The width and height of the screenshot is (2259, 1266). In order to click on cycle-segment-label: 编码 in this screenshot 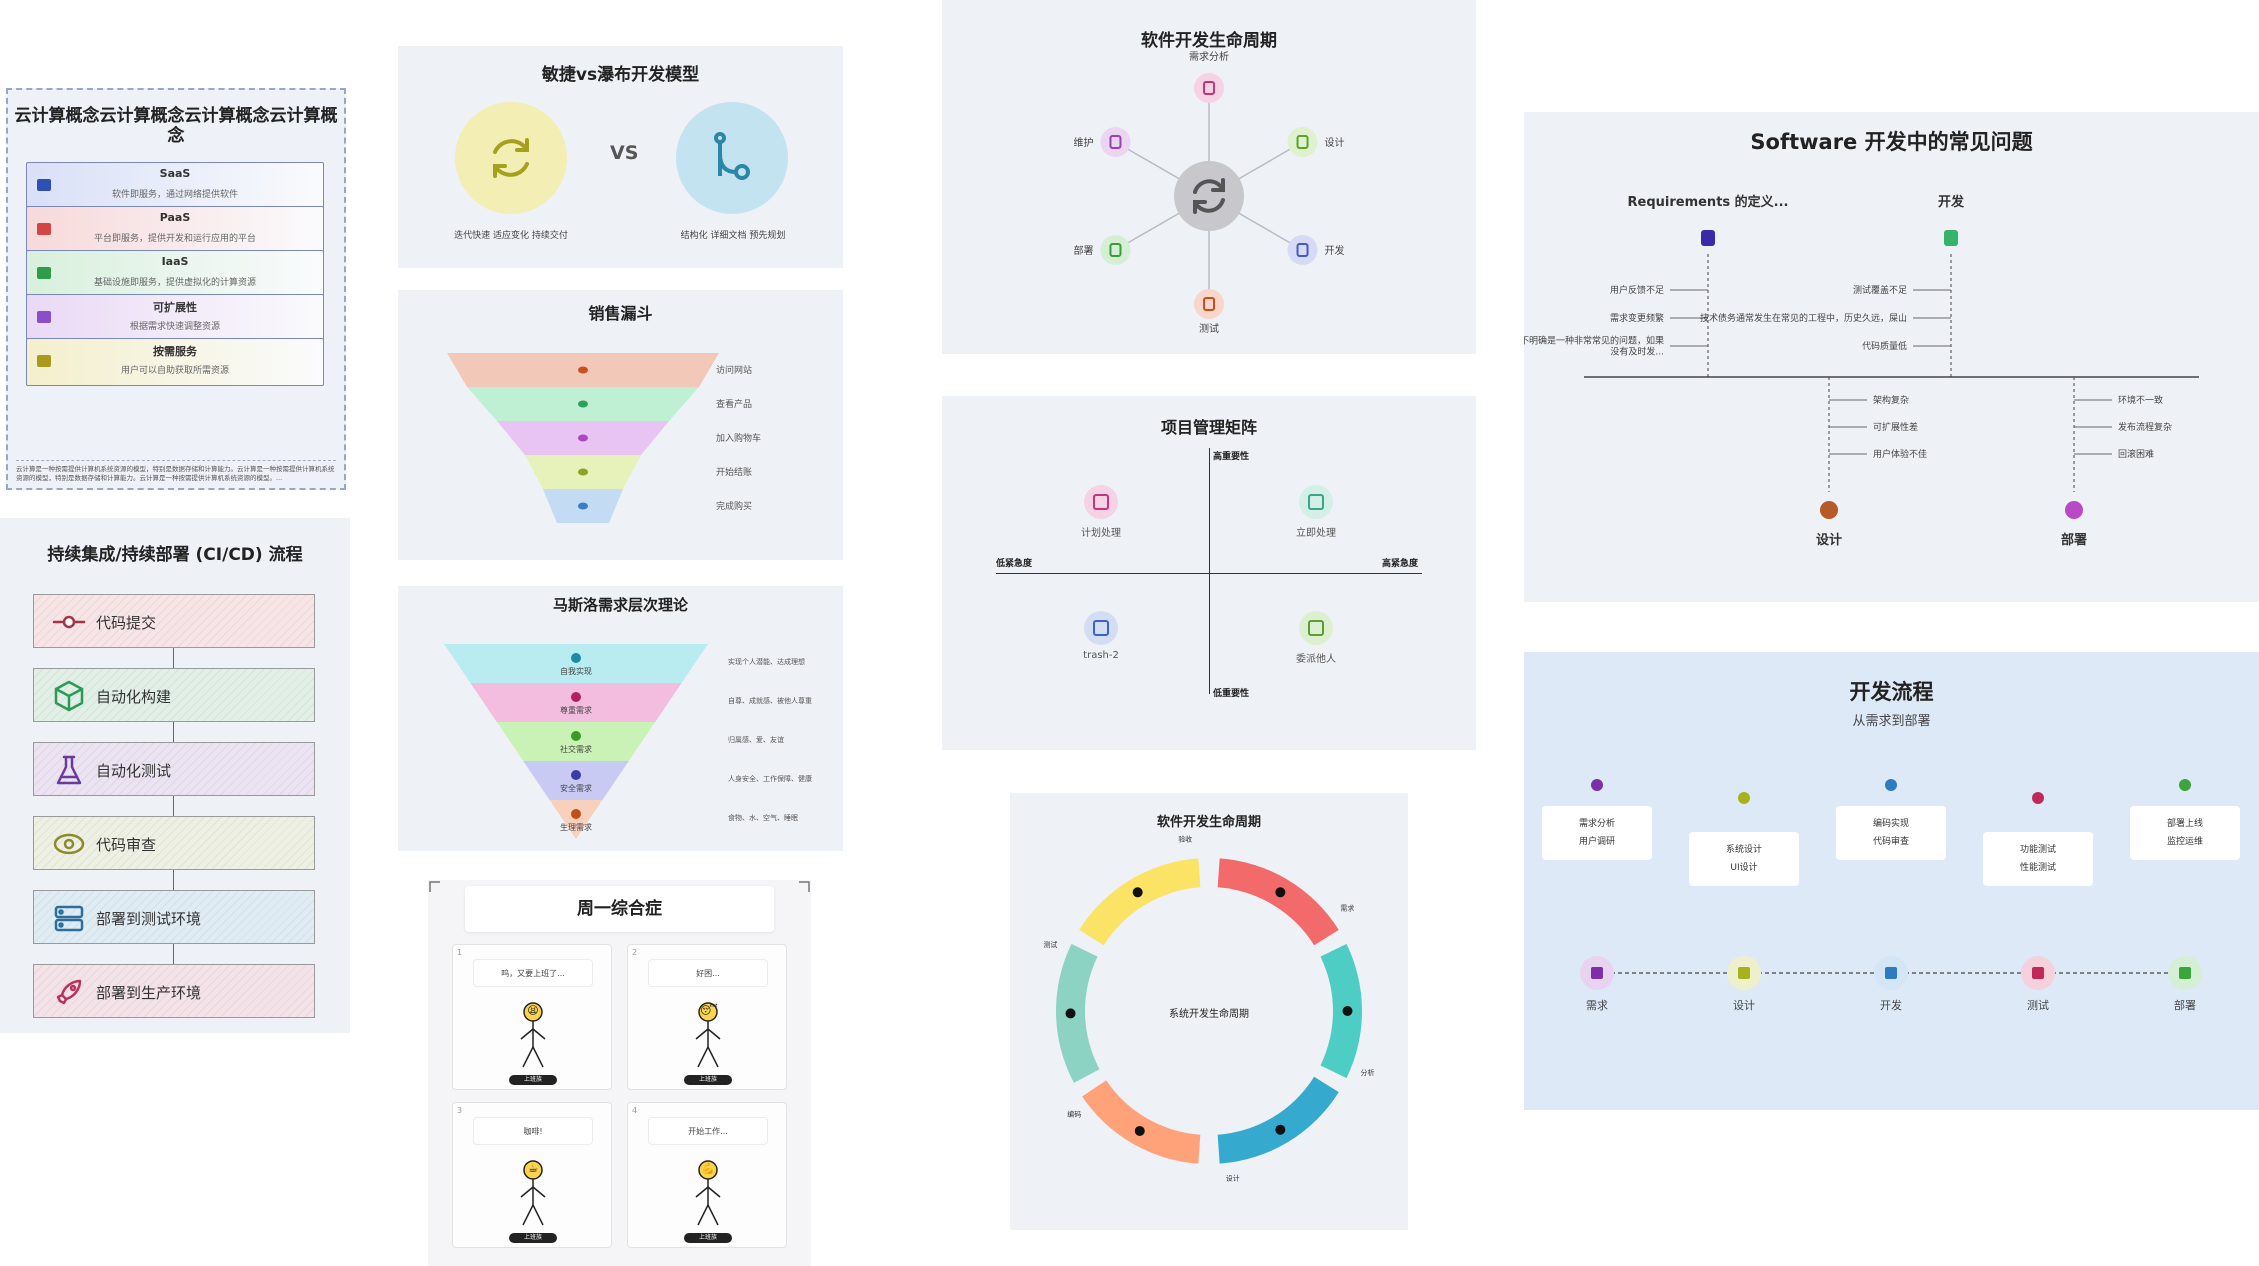, I will do `click(1074, 1113)`.